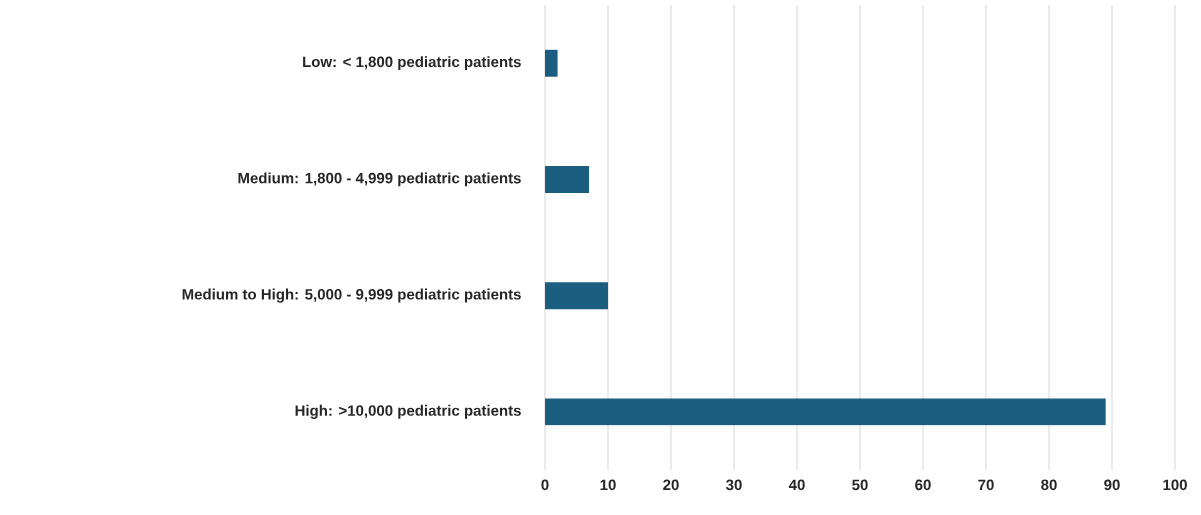 Image resolution: width=1201 pixels, height=515 pixels. What do you see at coordinates (379, 179) in the screenshot?
I see `y-tick-label: Medium: 1,800 - 4,999 pediatric patients` at bounding box center [379, 179].